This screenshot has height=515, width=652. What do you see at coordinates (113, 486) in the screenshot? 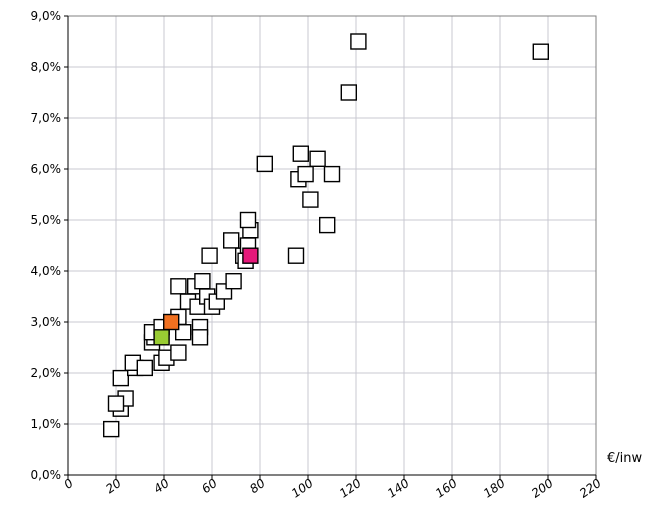
I see `x-tick-label: 20` at bounding box center [113, 486].